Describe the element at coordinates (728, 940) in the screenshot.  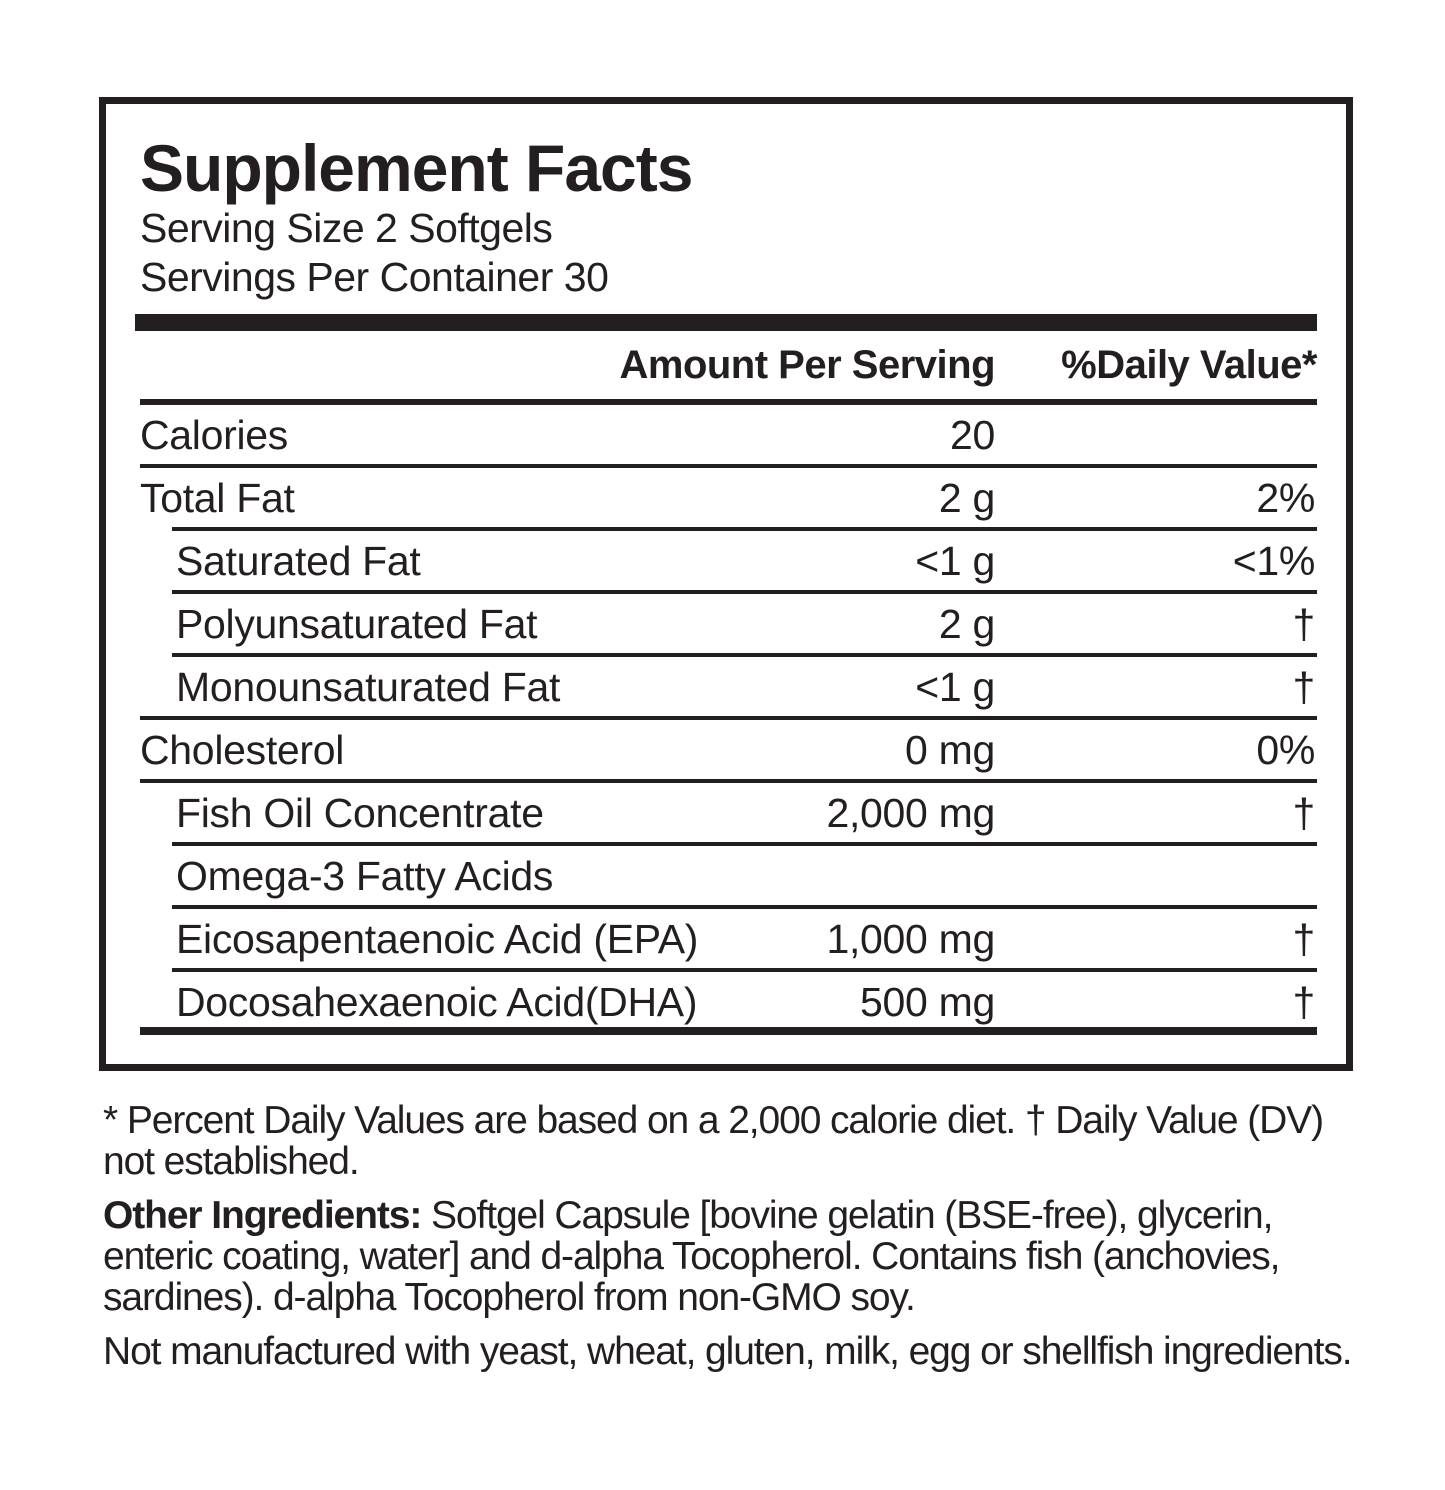
I see `nutrient-row: Eicosapentaenoic Acid (EPA) 1,000 mg †` at that location.